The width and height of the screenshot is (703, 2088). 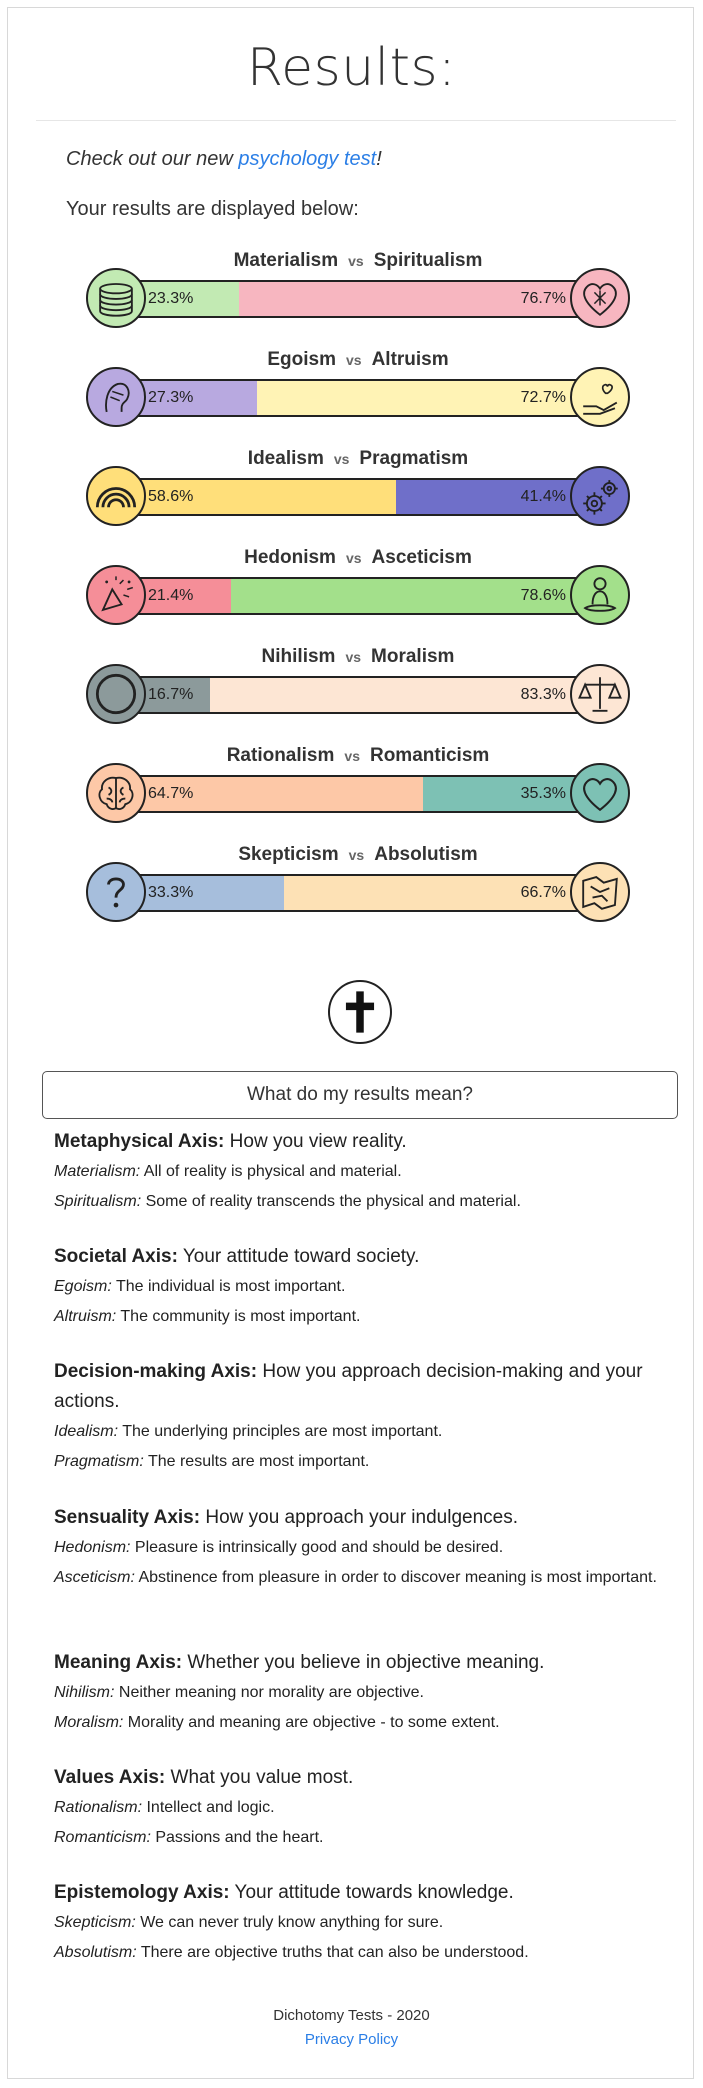 What do you see at coordinates (99, 1461) in the screenshot?
I see `explanation-right-term: Pragmatism:` at bounding box center [99, 1461].